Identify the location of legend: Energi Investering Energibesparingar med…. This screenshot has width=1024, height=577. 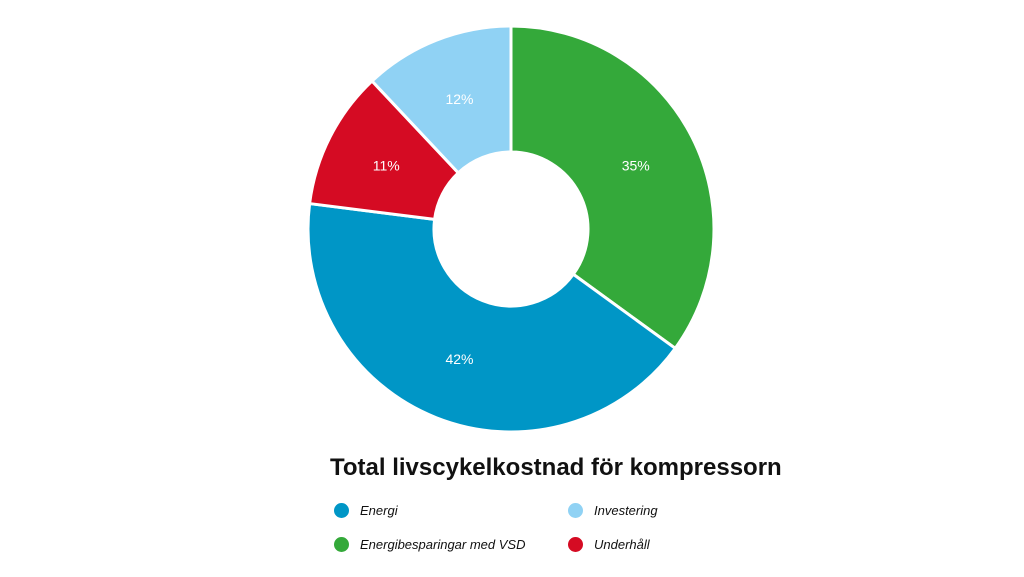
(544, 530).